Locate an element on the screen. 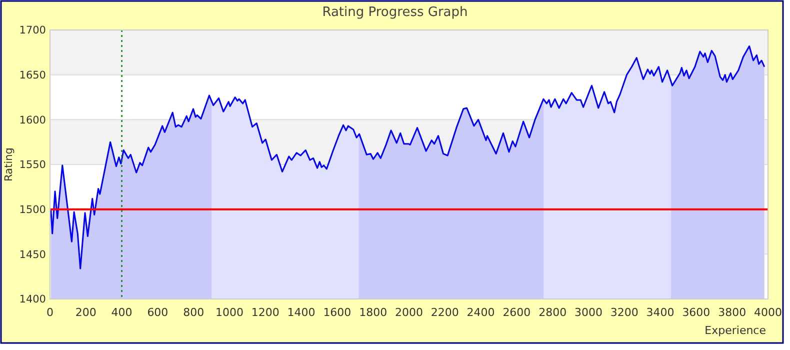 The image size is (790, 350). x-tick-label: 2800 is located at coordinates (552, 312).